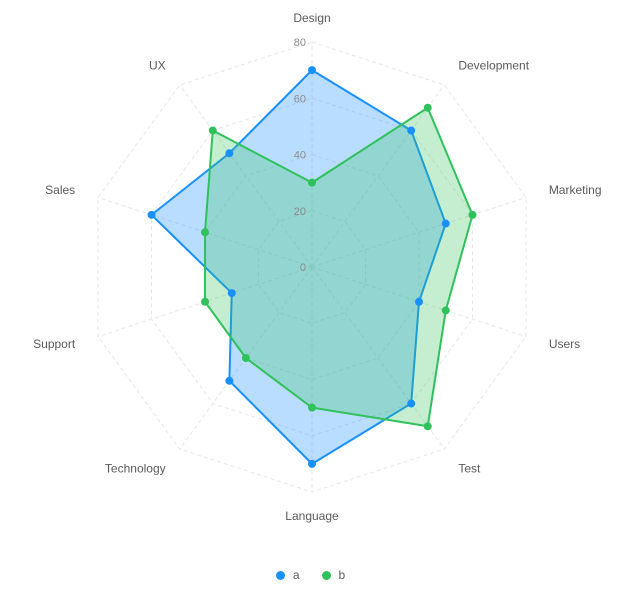 This screenshot has width=621, height=601. Describe the element at coordinates (411, 403) in the screenshot. I see `data-point-a-test` at that location.